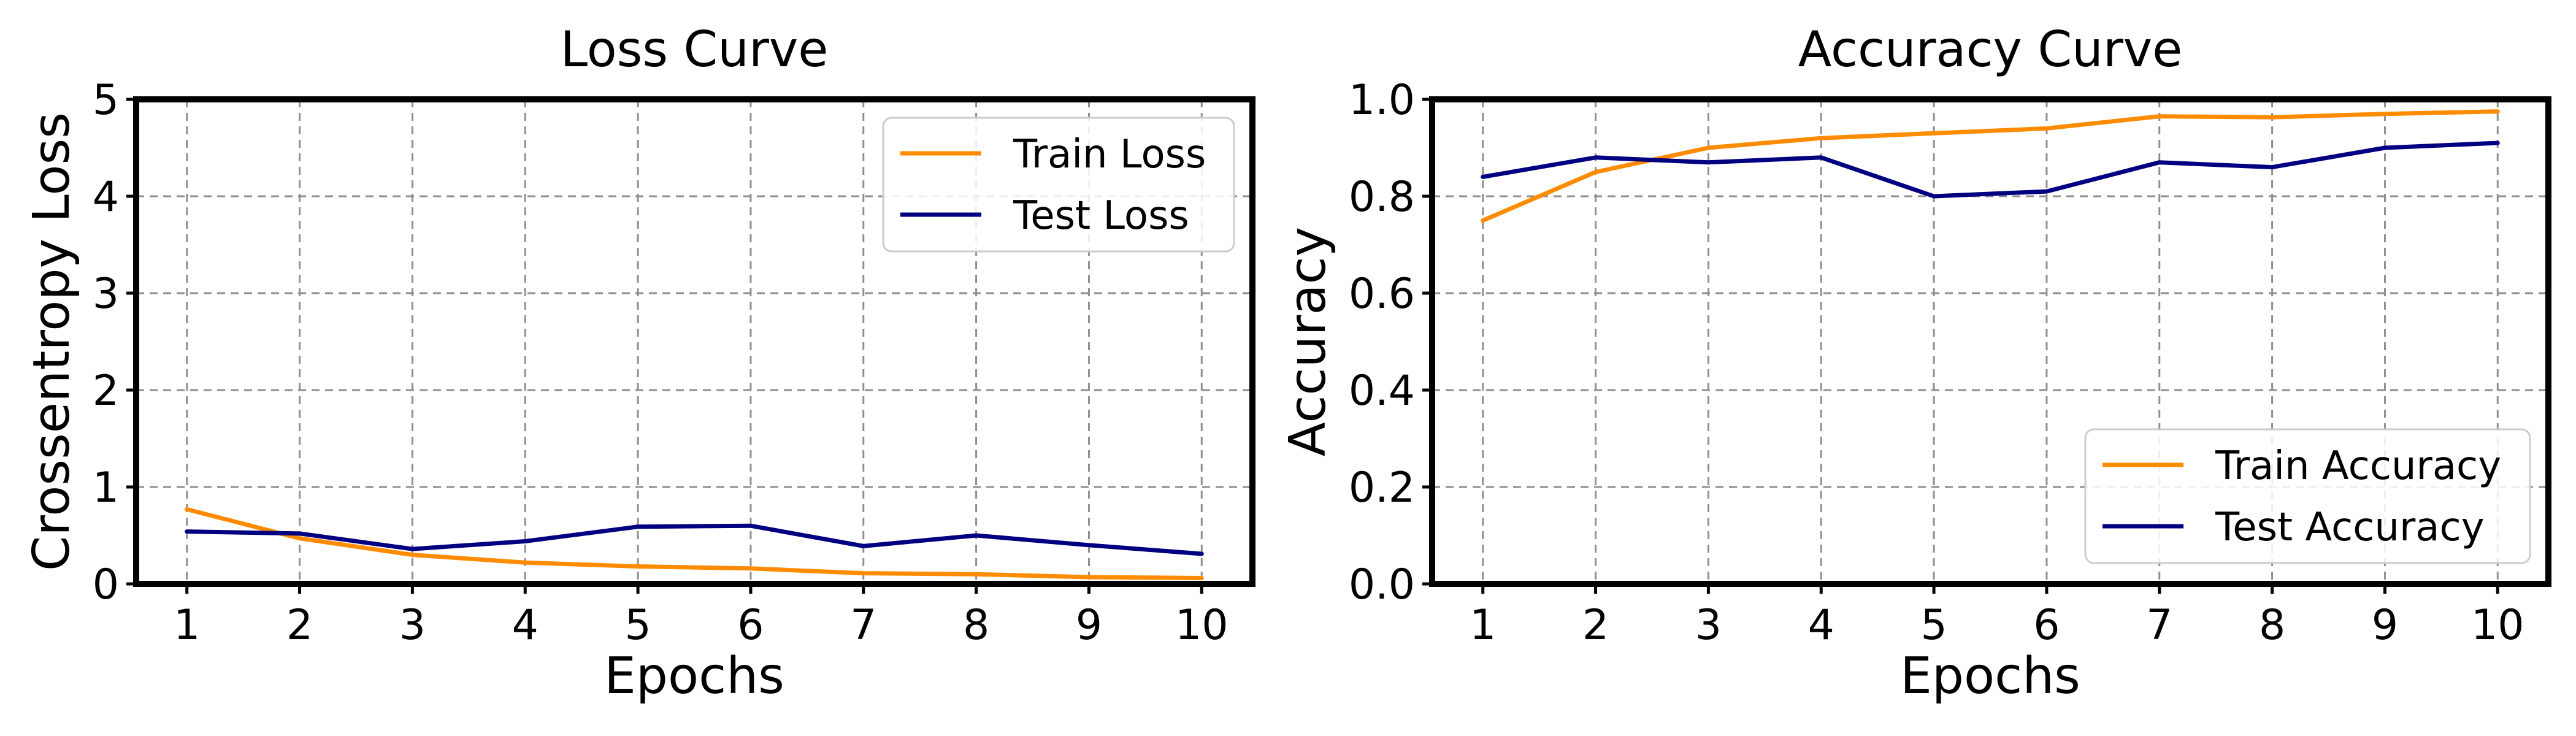 This screenshot has width=2576, height=736. What do you see at coordinates (106, 294) in the screenshot?
I see `y-tick-label: 3` at bounding box center [106, 294].